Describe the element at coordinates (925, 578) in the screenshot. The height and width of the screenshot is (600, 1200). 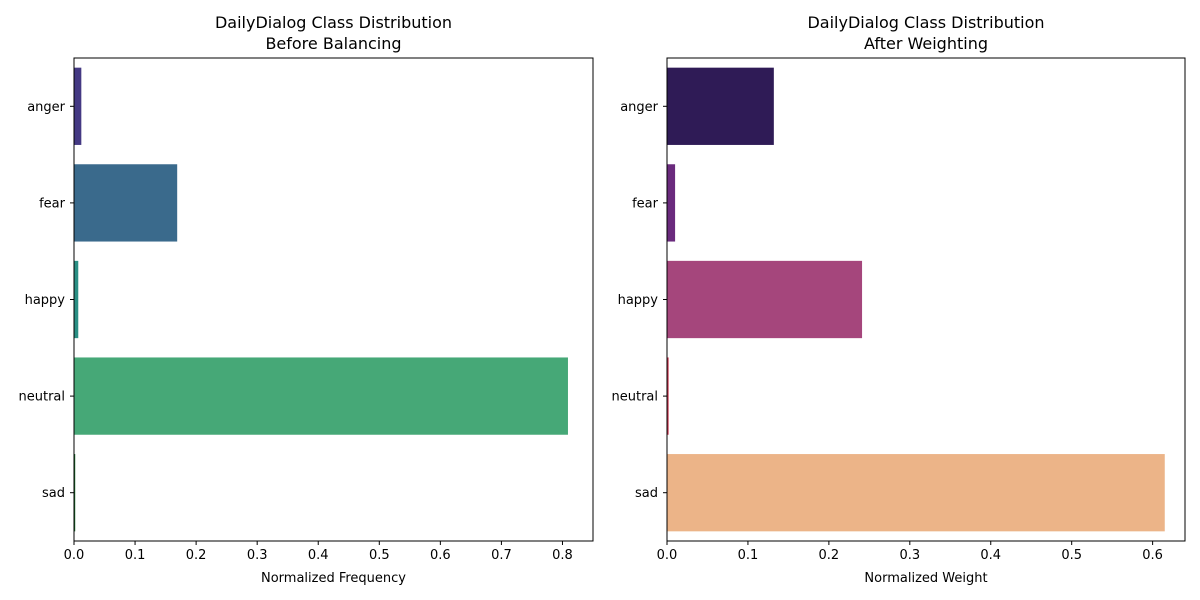
I see `x-axis-label: Normalized Weight` at that location.